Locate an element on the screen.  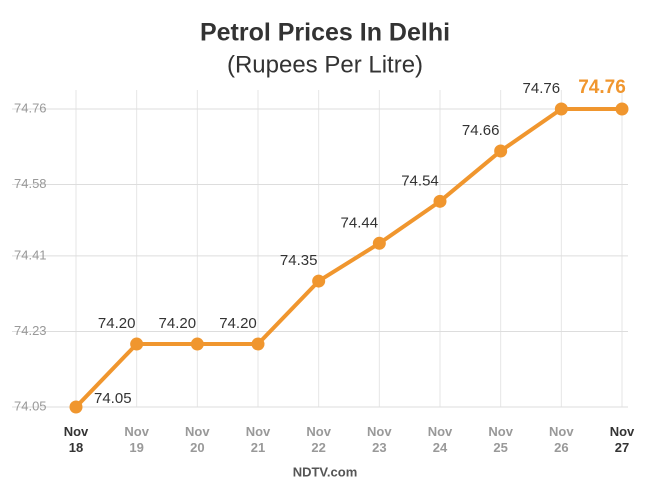
x-tick-label: Nov 21 is located at coordinates (258, 439).